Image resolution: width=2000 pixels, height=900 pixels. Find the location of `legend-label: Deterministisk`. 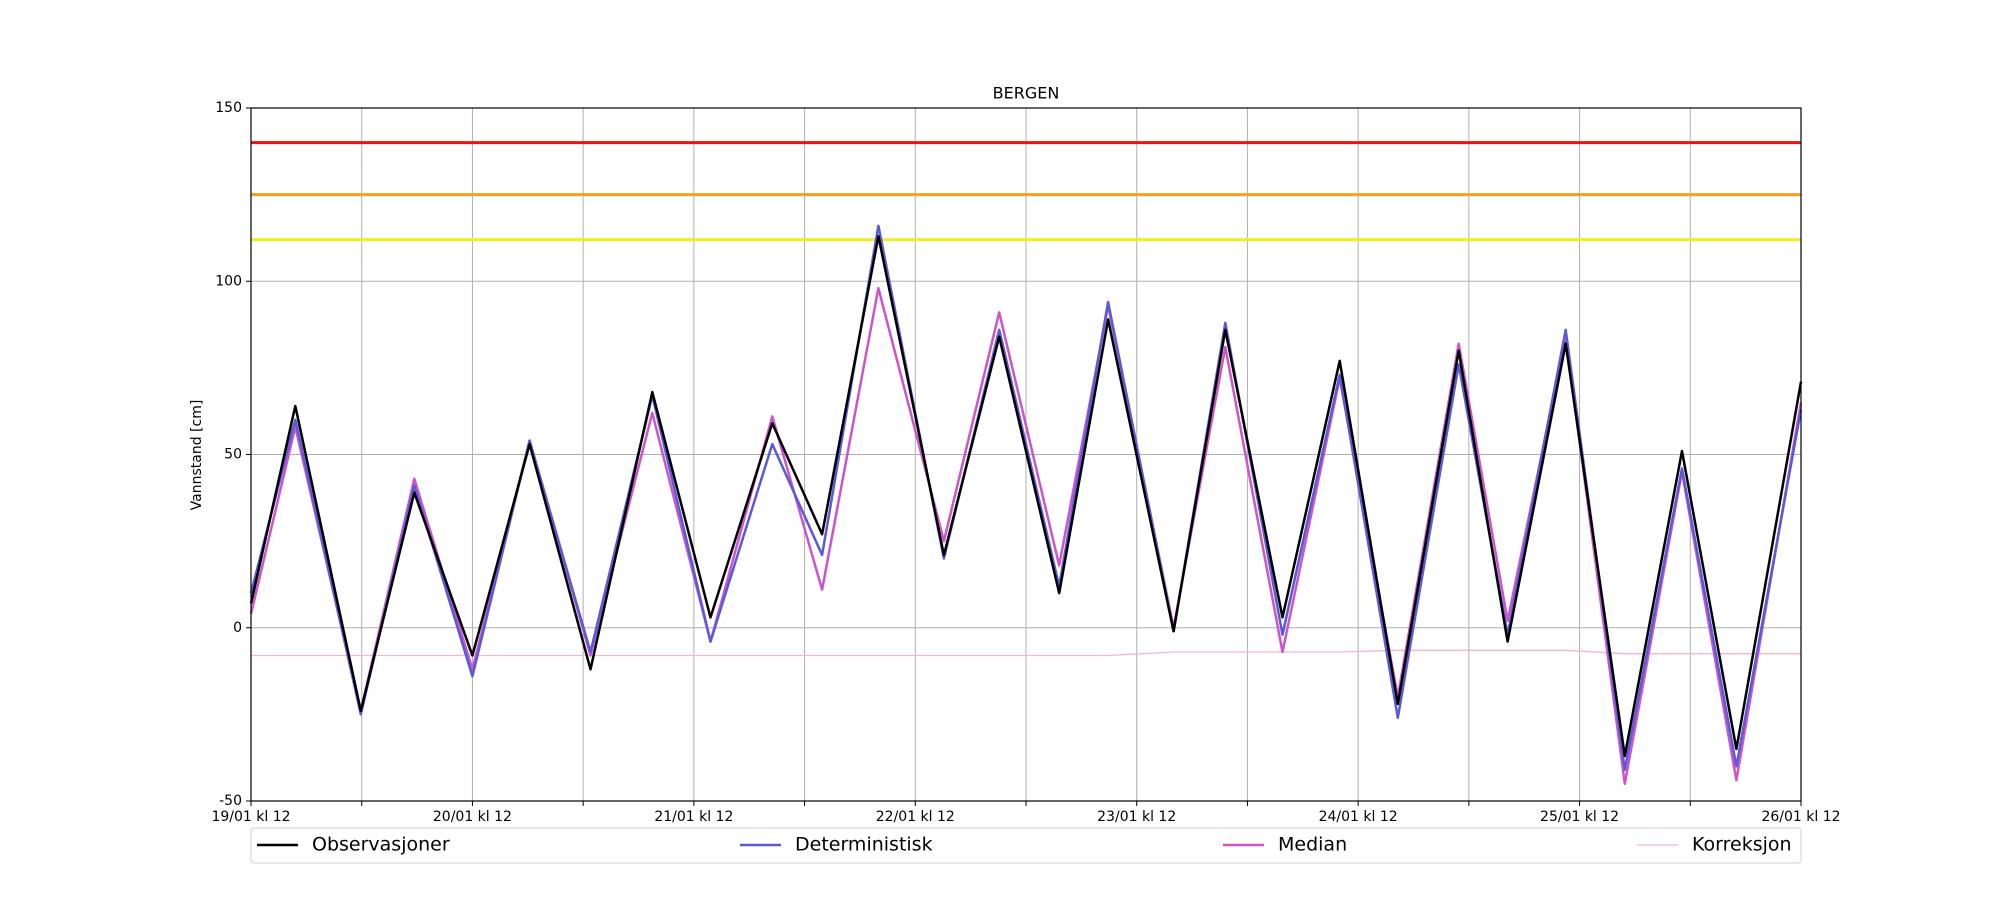

legend-label: Deterministisk is located at coordinates (864, 845).